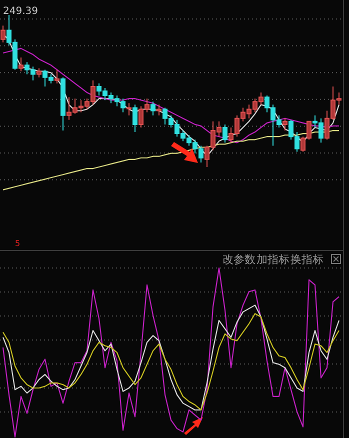 The width and height of the screenshot is (349, 438). I want to click on annotation: 249.39, so click(20, 11).